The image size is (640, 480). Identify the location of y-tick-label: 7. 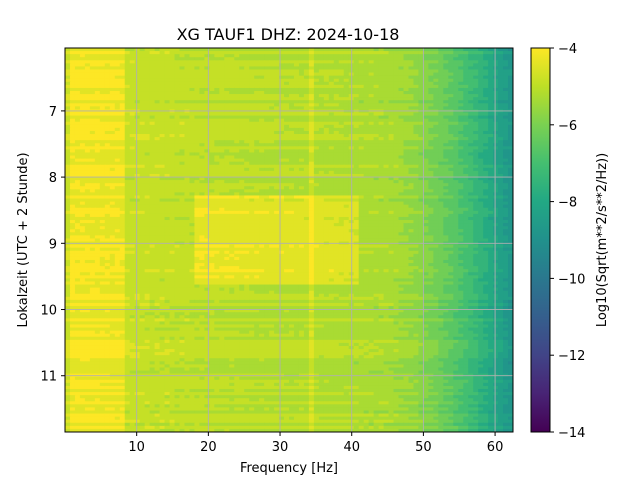
(53, 112).